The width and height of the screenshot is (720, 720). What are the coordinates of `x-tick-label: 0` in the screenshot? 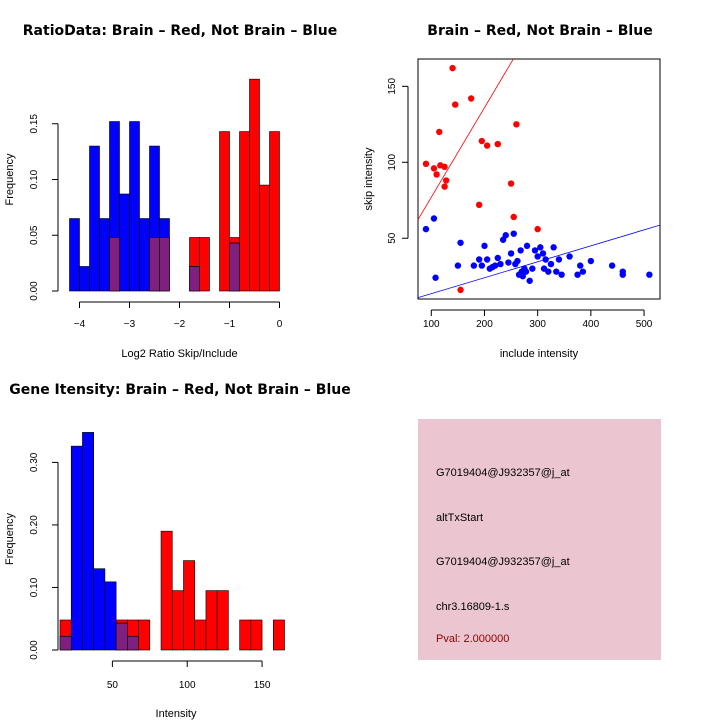 It's located at (280, 324).